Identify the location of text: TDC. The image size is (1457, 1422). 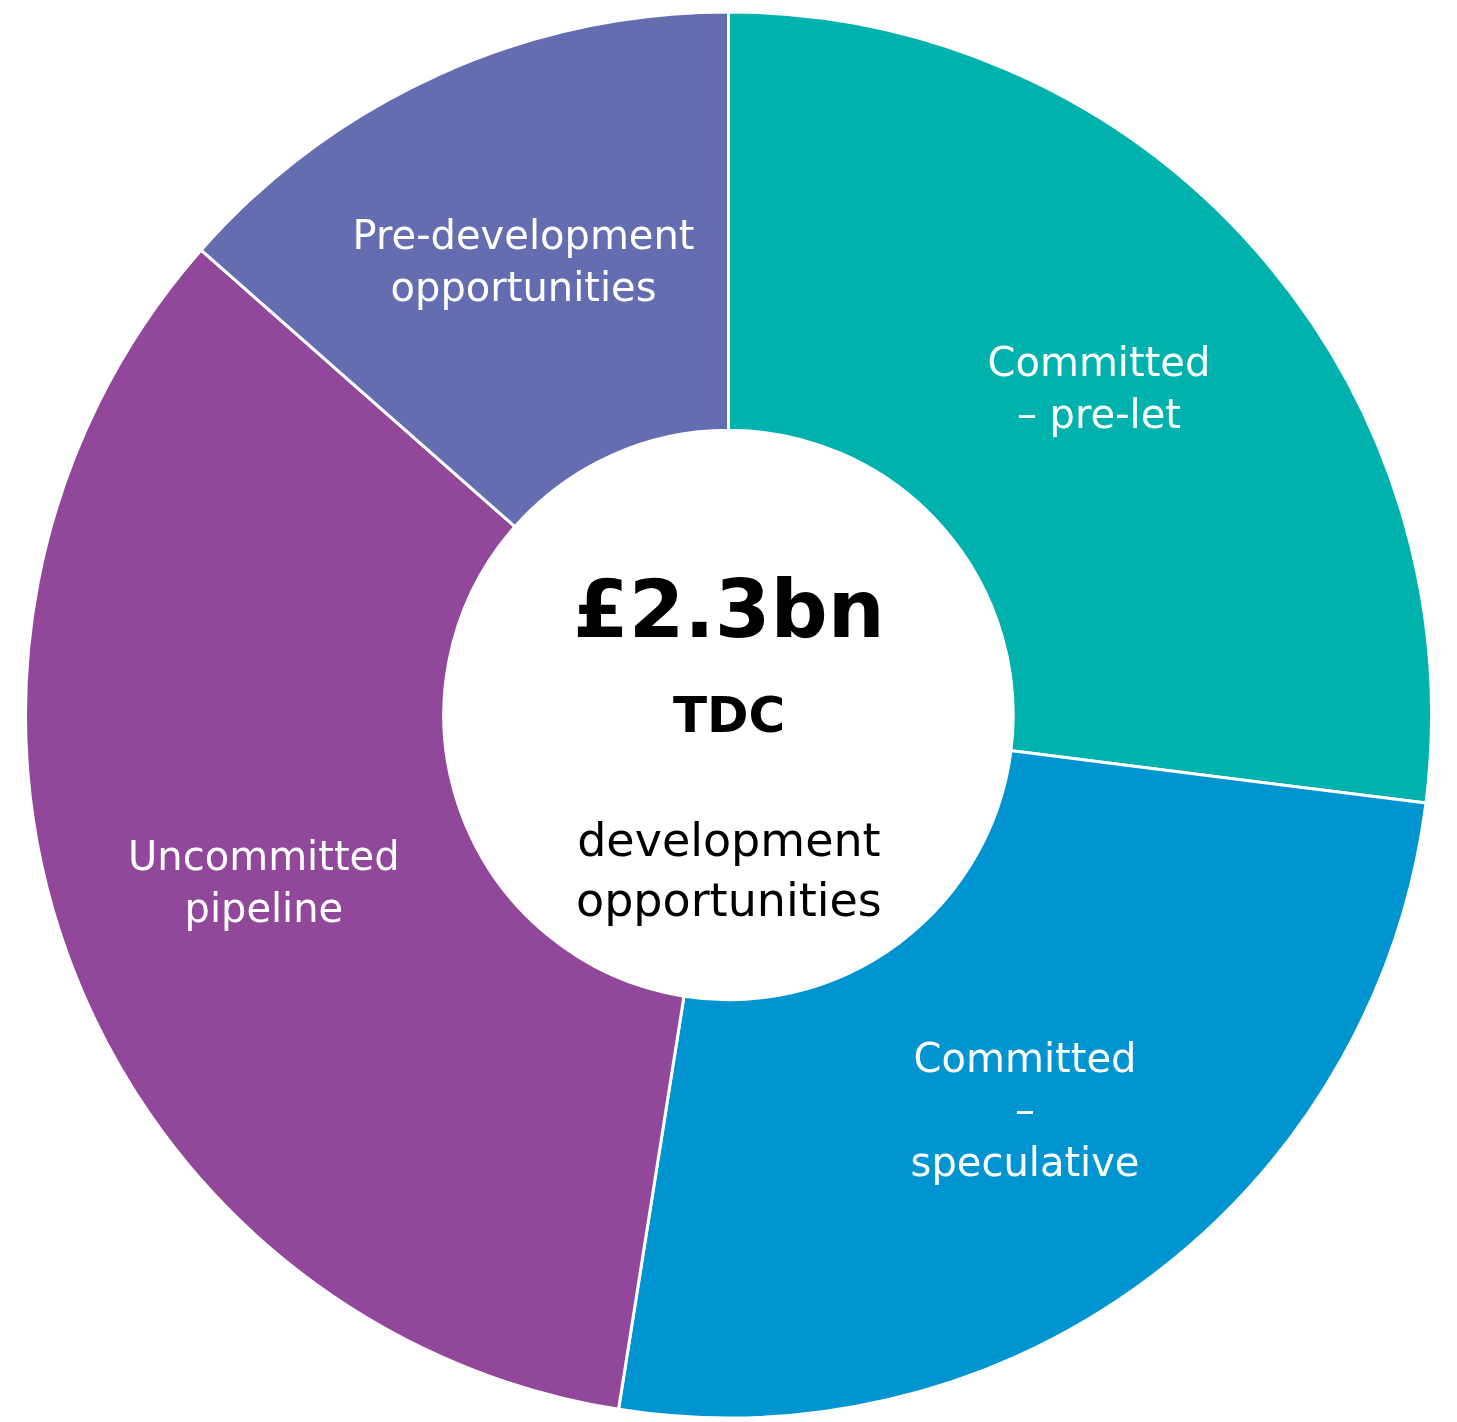
(729, 715).